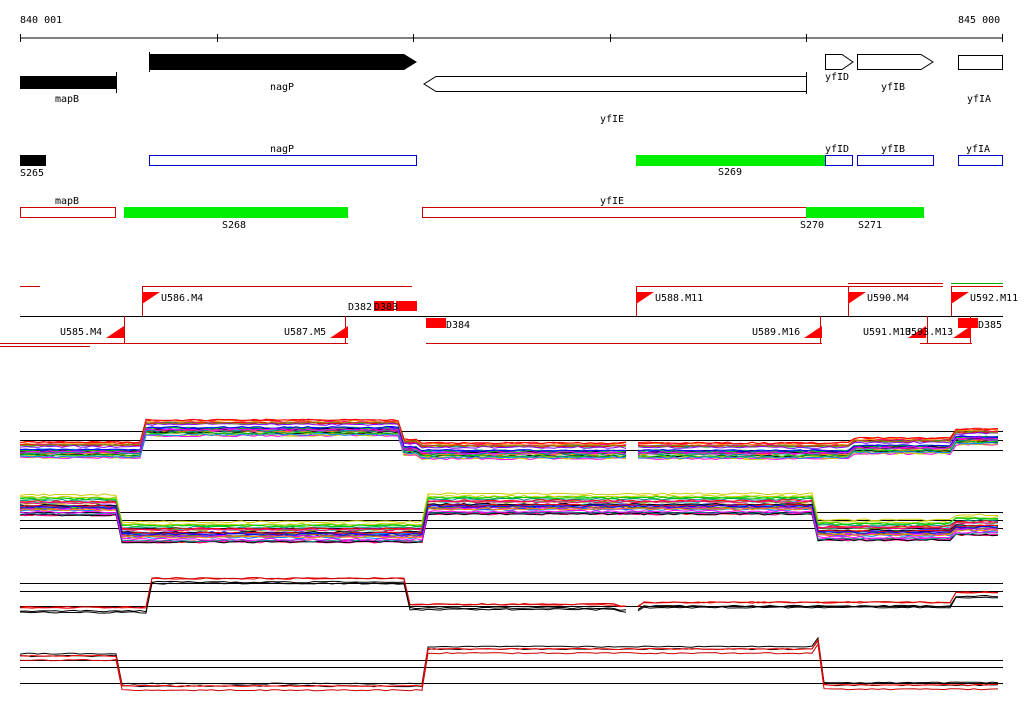  Describe the element at coordinates (839, 69) in the screenshot. I see `gene-yfID: yfID` at that location.